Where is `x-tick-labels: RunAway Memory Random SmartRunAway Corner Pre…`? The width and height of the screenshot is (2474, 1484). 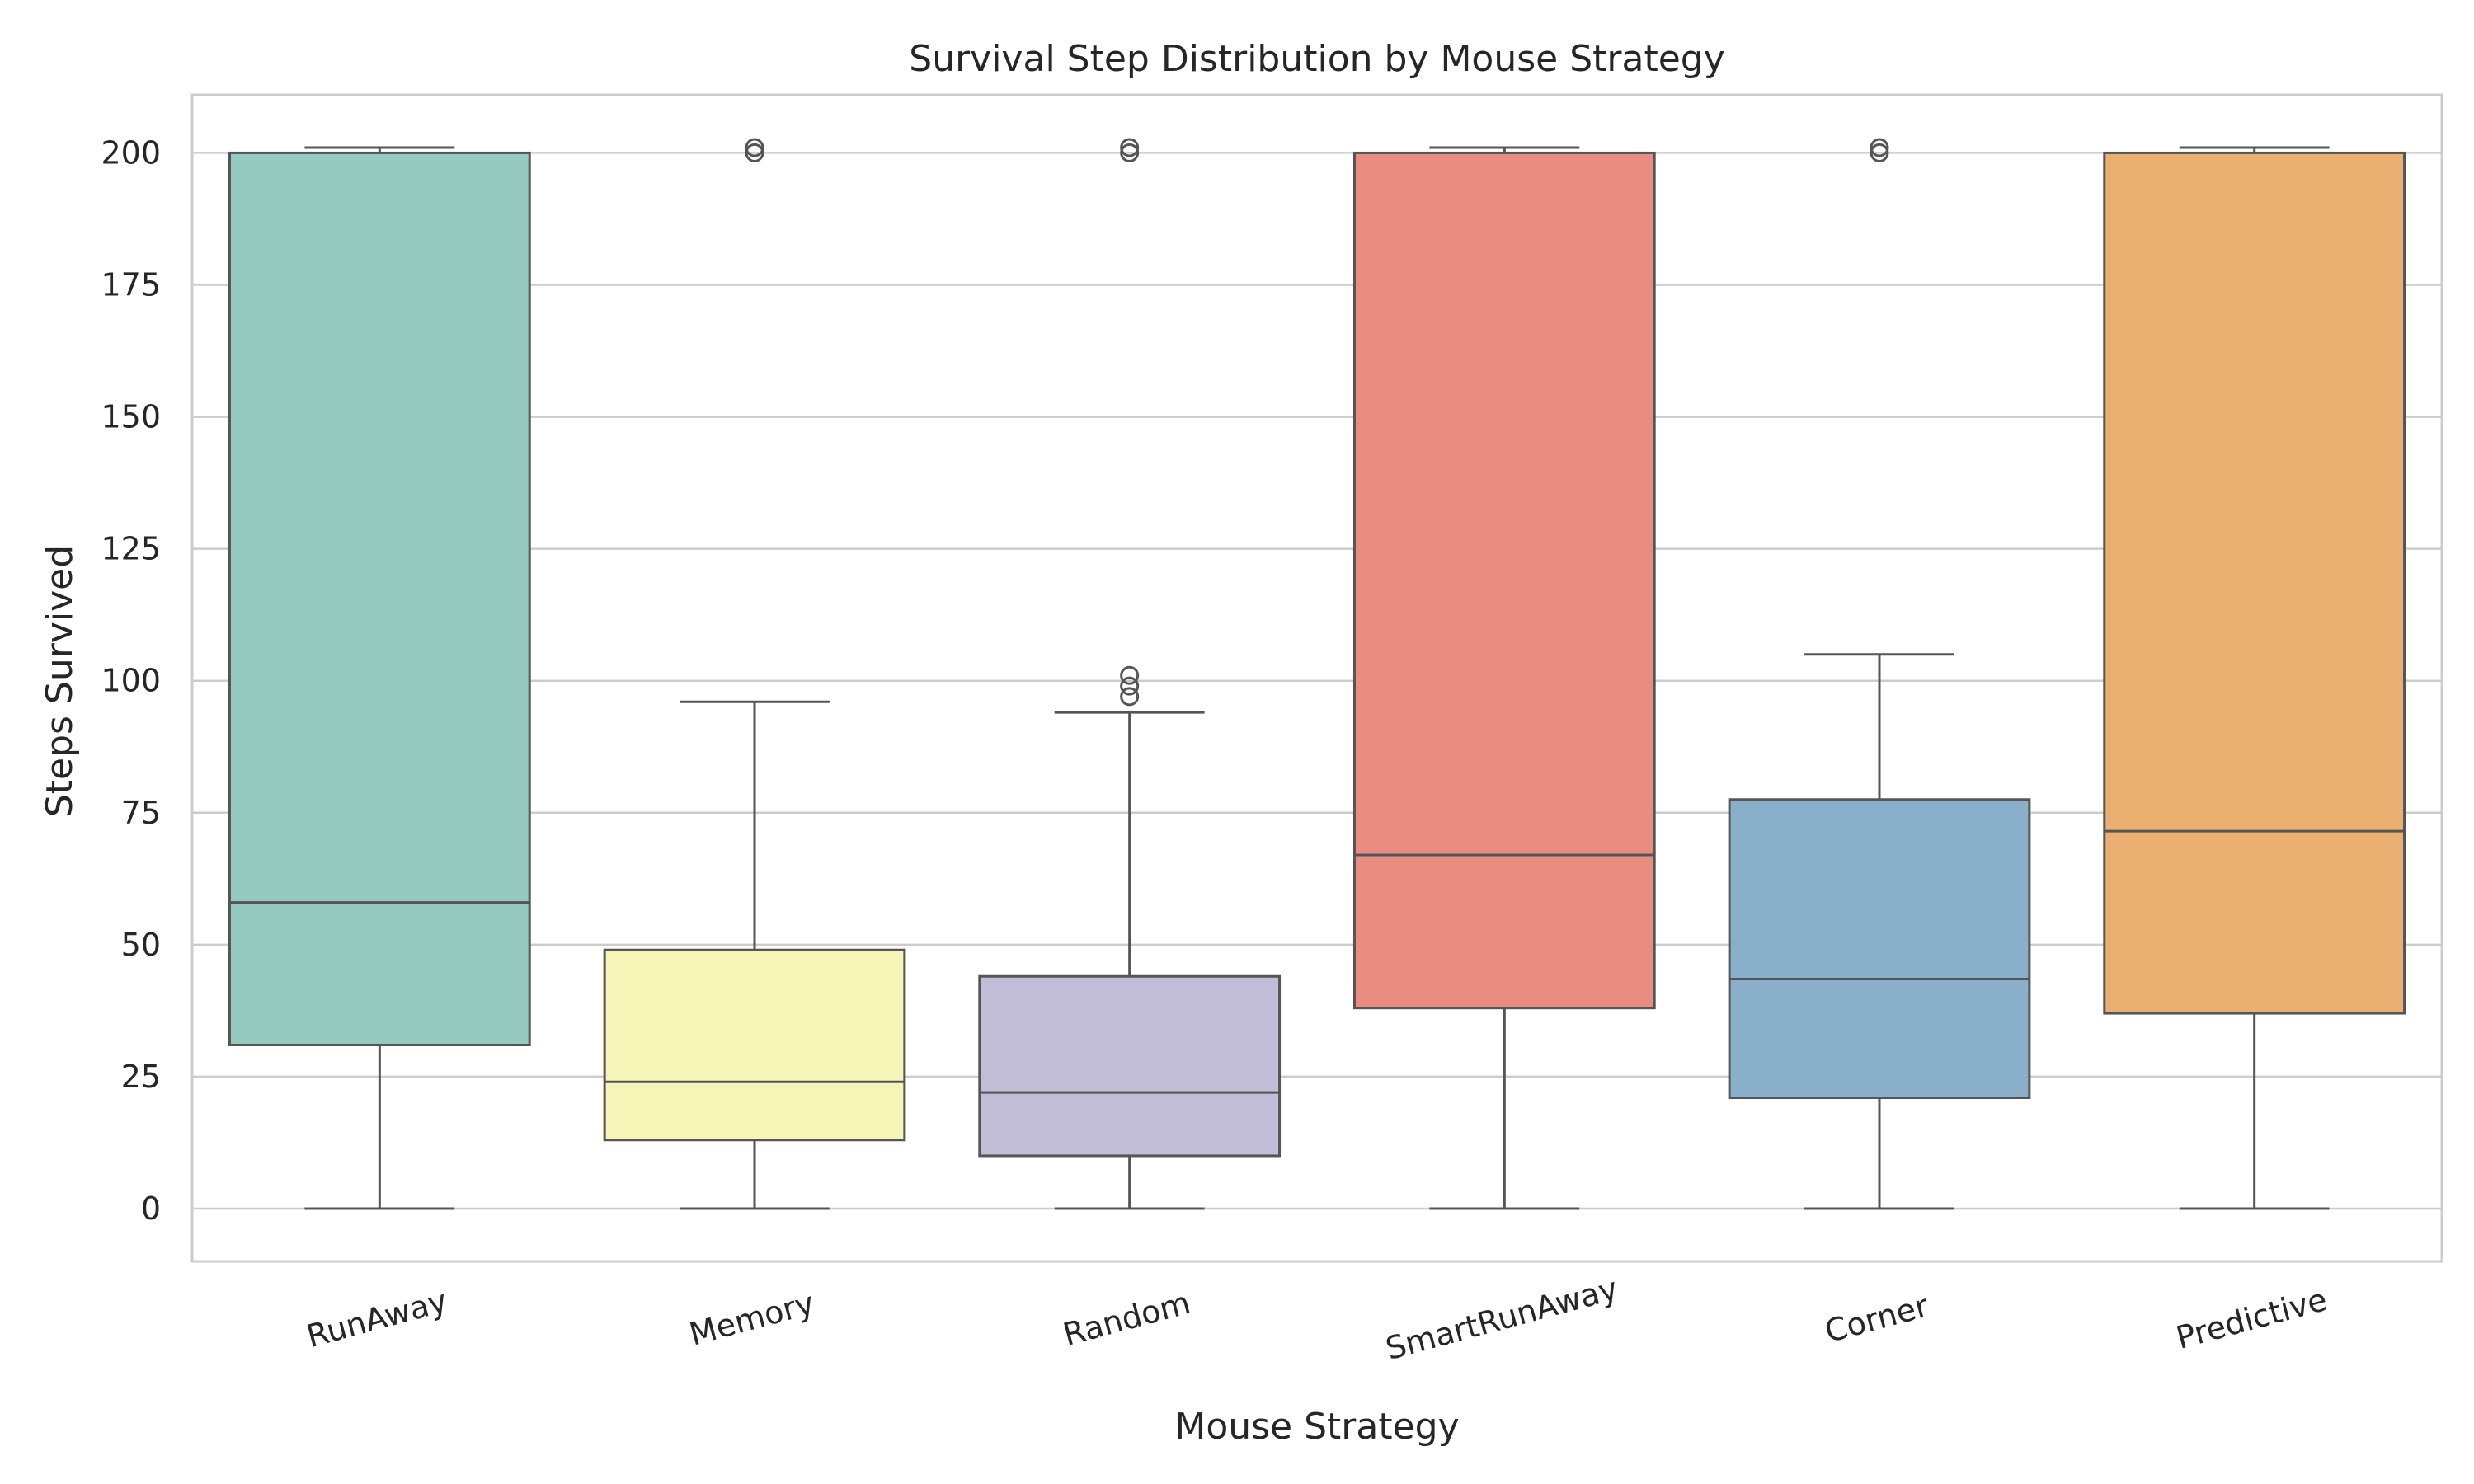 x-tick-labels: RunAway Memory Random SmartRunAway Corner Pre… is located at coordinates (1317, 1318).